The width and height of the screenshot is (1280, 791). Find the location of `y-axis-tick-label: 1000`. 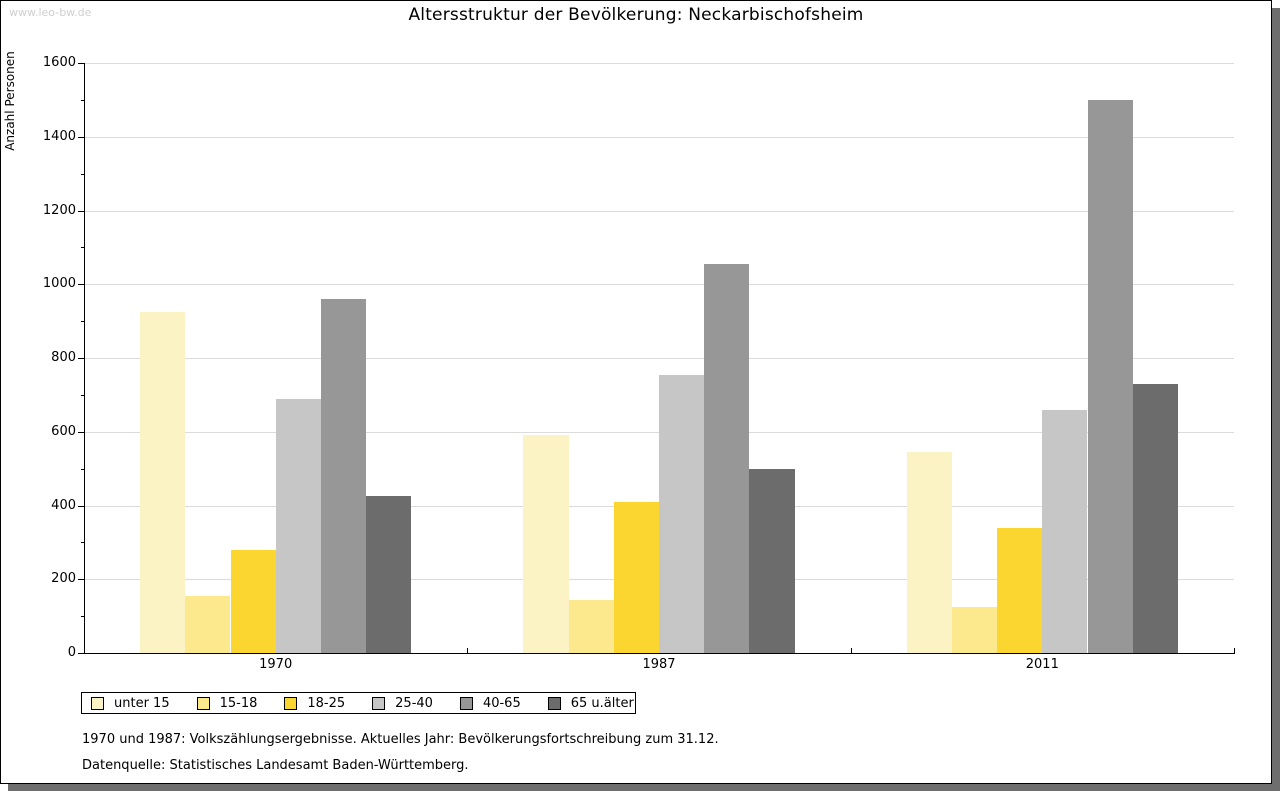

y-axis-tick-label: 1000 is located at coordinates (59, 284).